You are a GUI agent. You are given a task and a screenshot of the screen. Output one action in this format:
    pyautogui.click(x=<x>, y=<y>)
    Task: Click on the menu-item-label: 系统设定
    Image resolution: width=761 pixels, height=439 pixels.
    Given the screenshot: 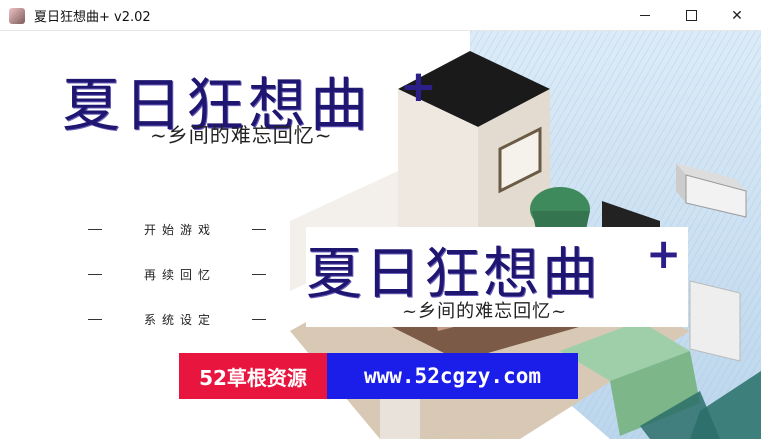 What is the action you would take?
    pyautogui.click(x=179, y=319)
    